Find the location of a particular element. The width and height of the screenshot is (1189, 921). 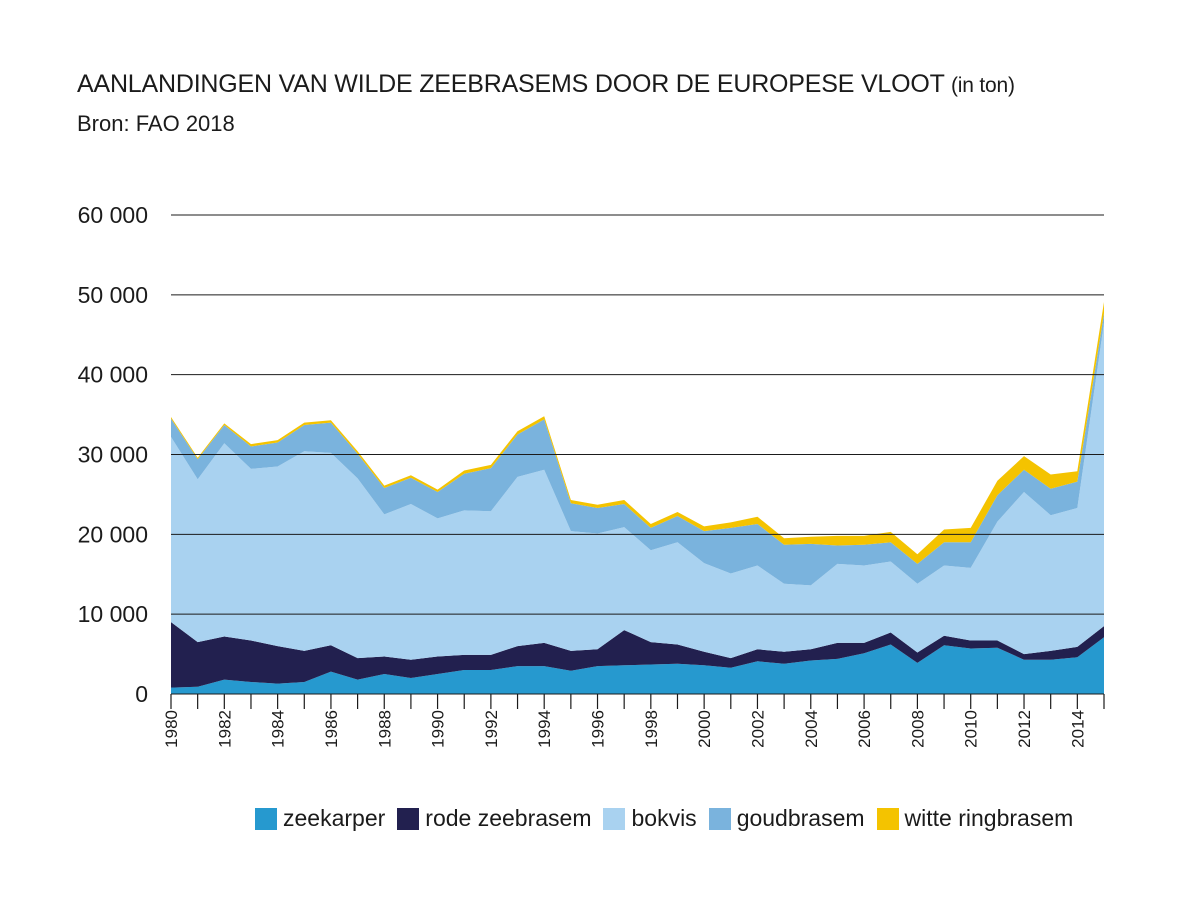

x-tick-label: 2006 is located at coordinates (864, 729).